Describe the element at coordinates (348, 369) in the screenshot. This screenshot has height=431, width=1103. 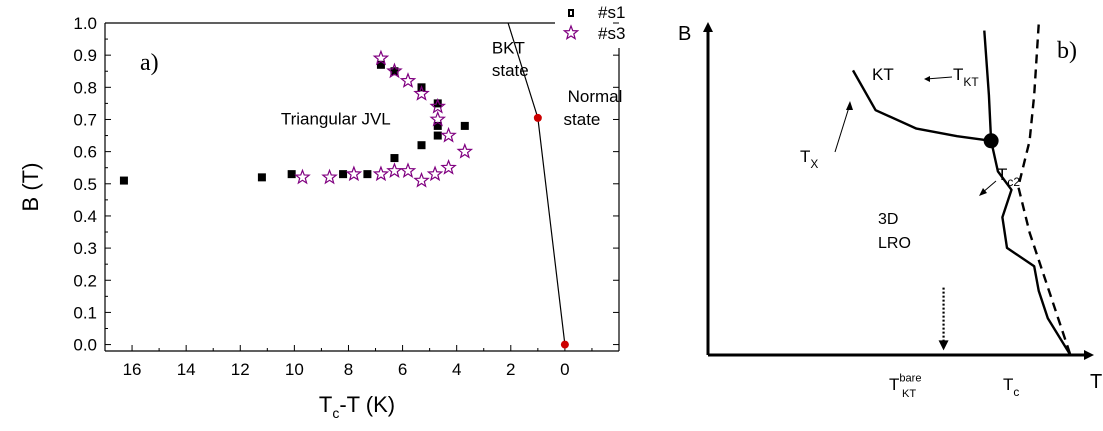
I see `x-tick-label: 8` at that location.